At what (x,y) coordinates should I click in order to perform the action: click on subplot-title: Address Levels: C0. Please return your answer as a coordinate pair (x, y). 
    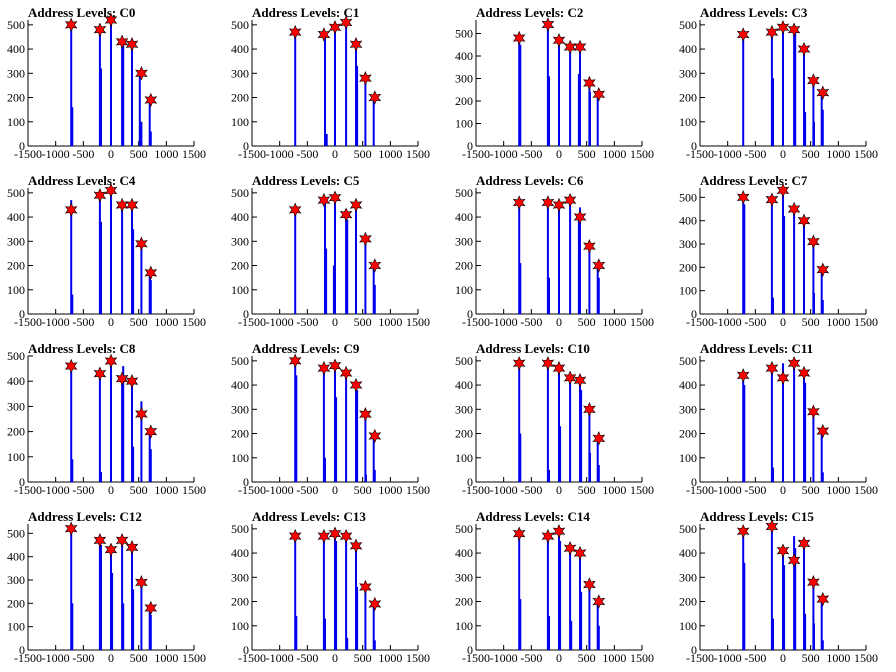
    Looking at the image, I should click on (81, 12).